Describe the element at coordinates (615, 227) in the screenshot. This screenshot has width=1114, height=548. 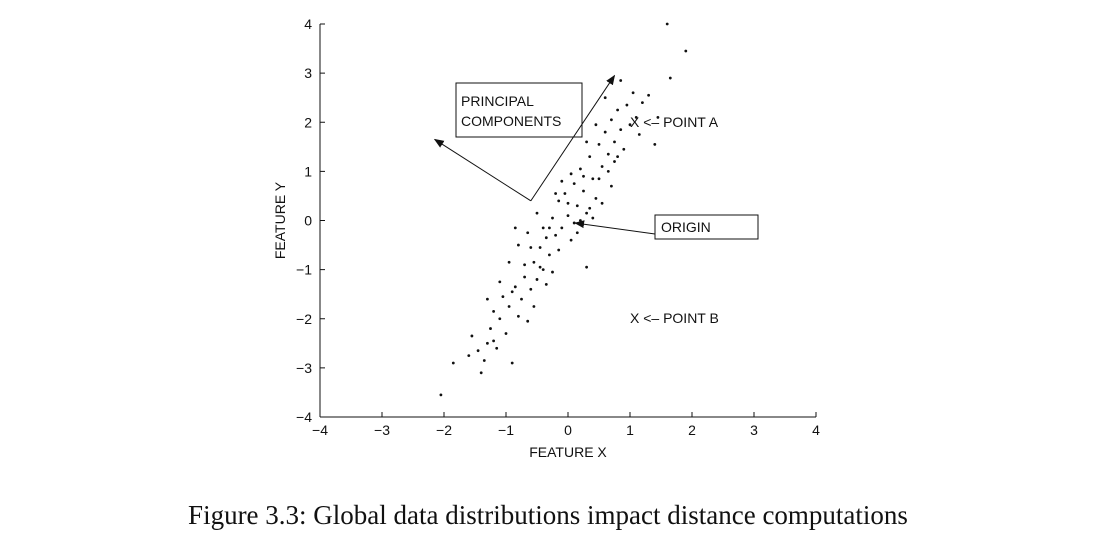
I see `origin-arrow` at that location.